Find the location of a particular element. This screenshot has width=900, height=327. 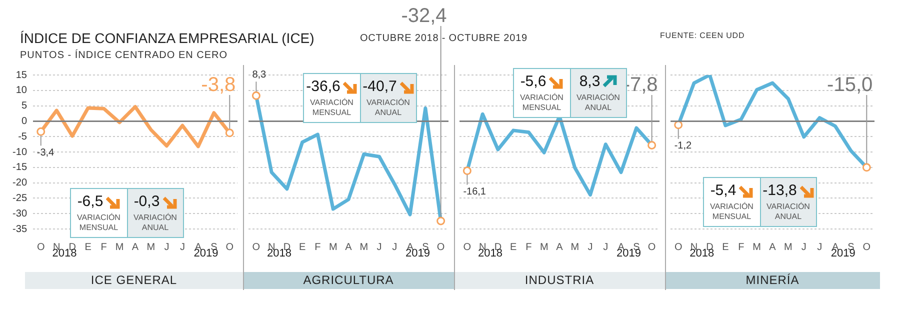

y-tick-label: -15 is located at coordinates (20, 168).